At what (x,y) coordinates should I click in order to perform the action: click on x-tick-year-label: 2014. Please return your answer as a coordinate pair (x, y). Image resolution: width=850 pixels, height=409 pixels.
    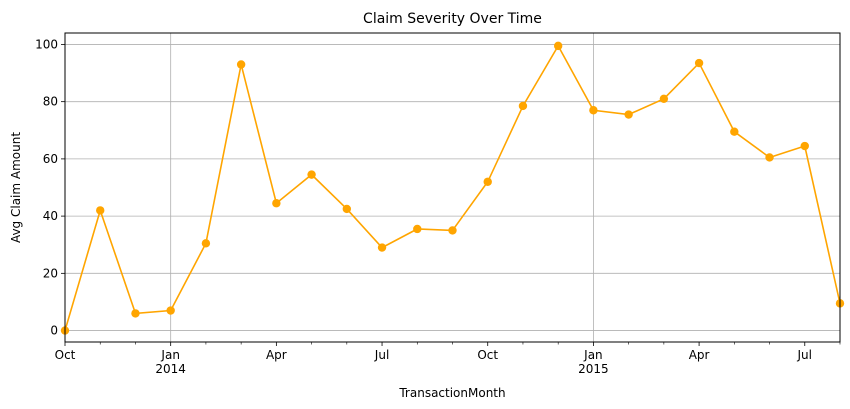
    Looking at the image, I should click on (170, 369).